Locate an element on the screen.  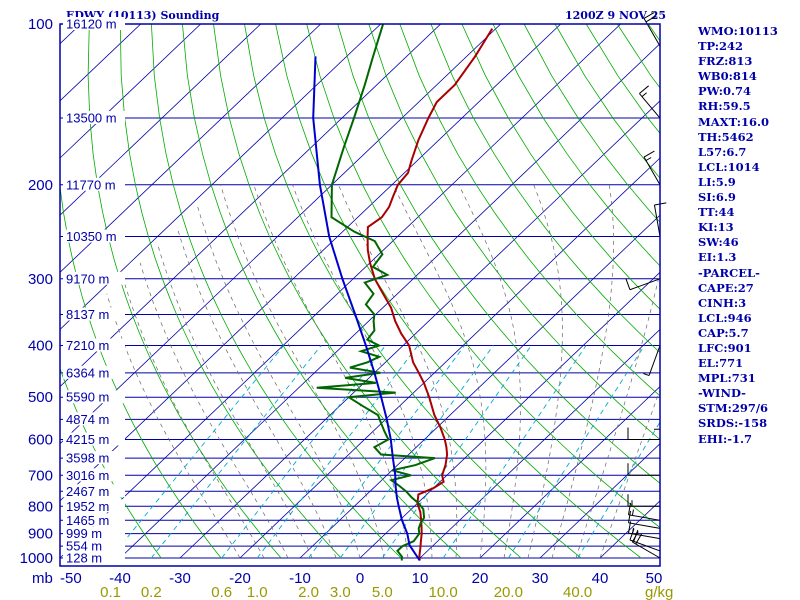
mixing-ratio-label: 20.0 is located at coordinates (508, 592).